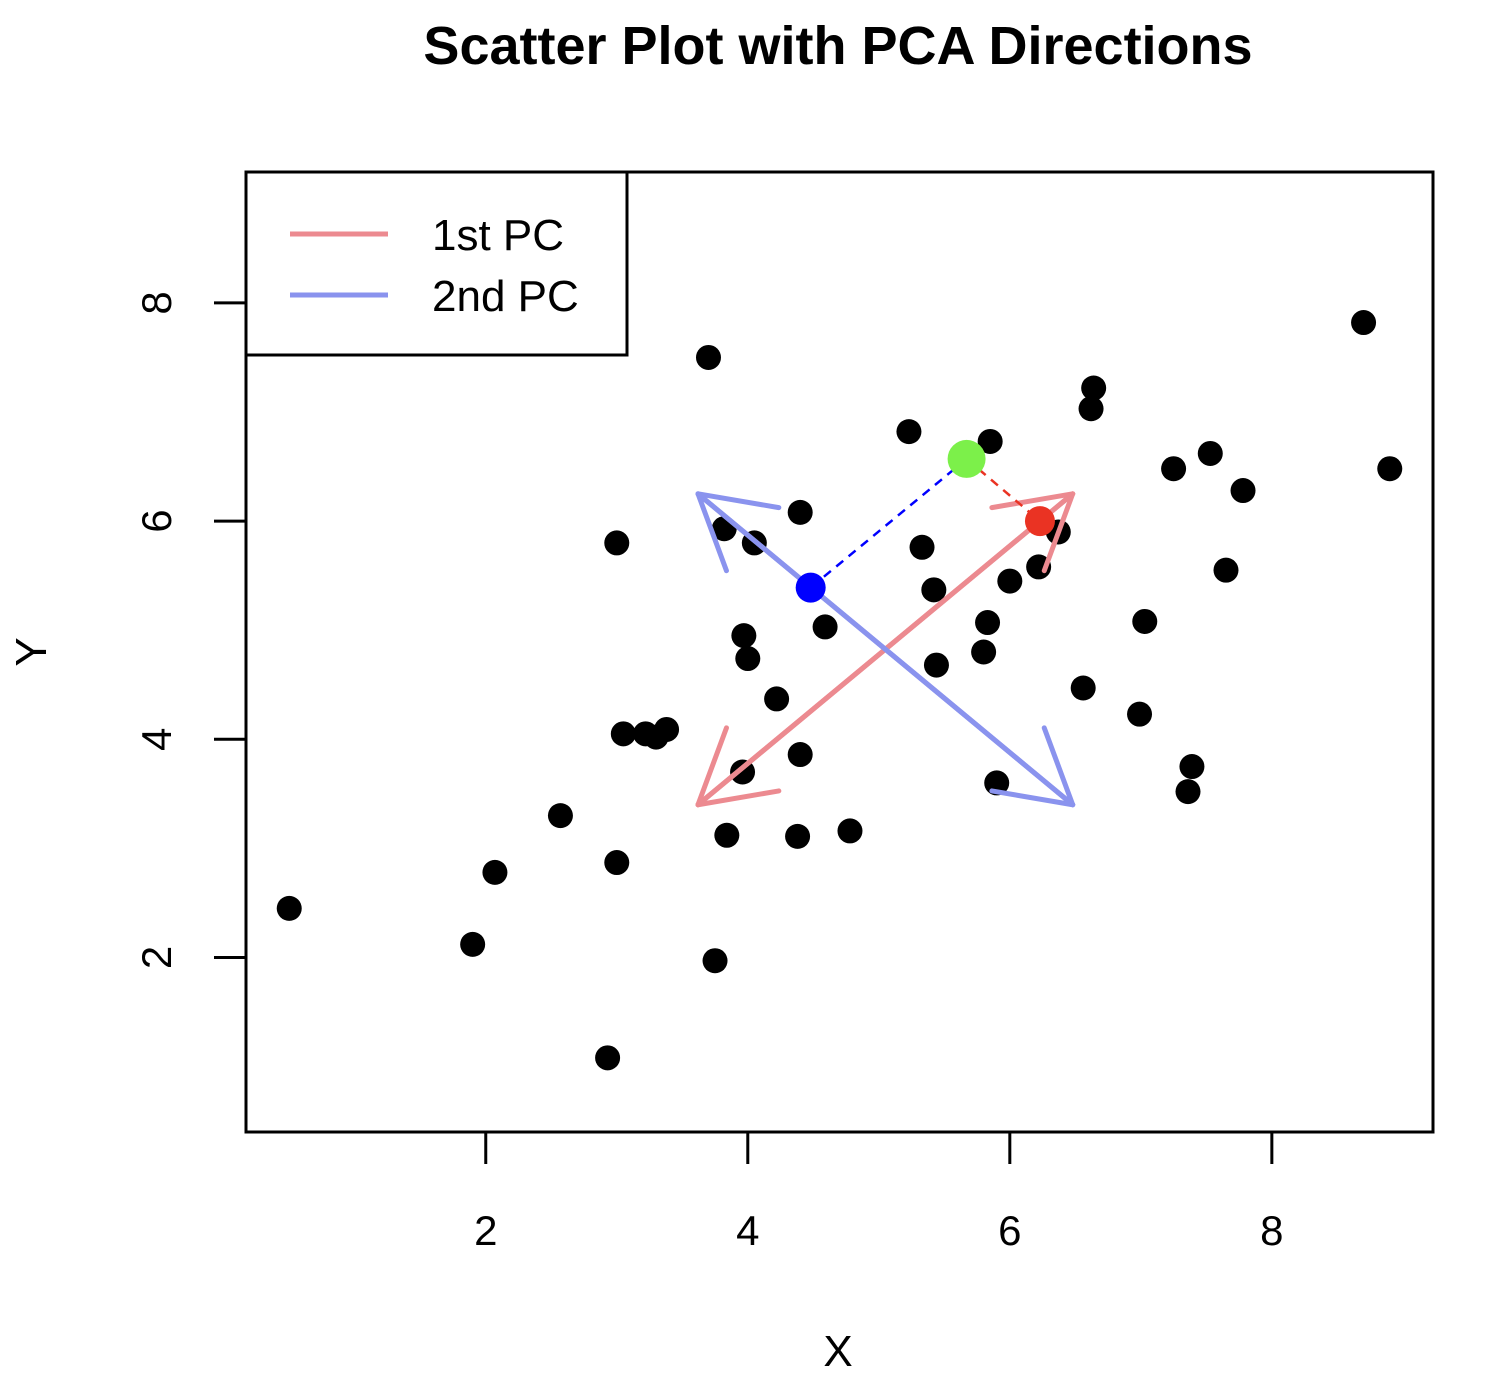 The width and height of the screenshot is (1486, 1380). What do you see at coordinates (498, 235) in the screenshot?
I see `legend-label-1st-pc: 1st PC` at bounding box center [498, 235].